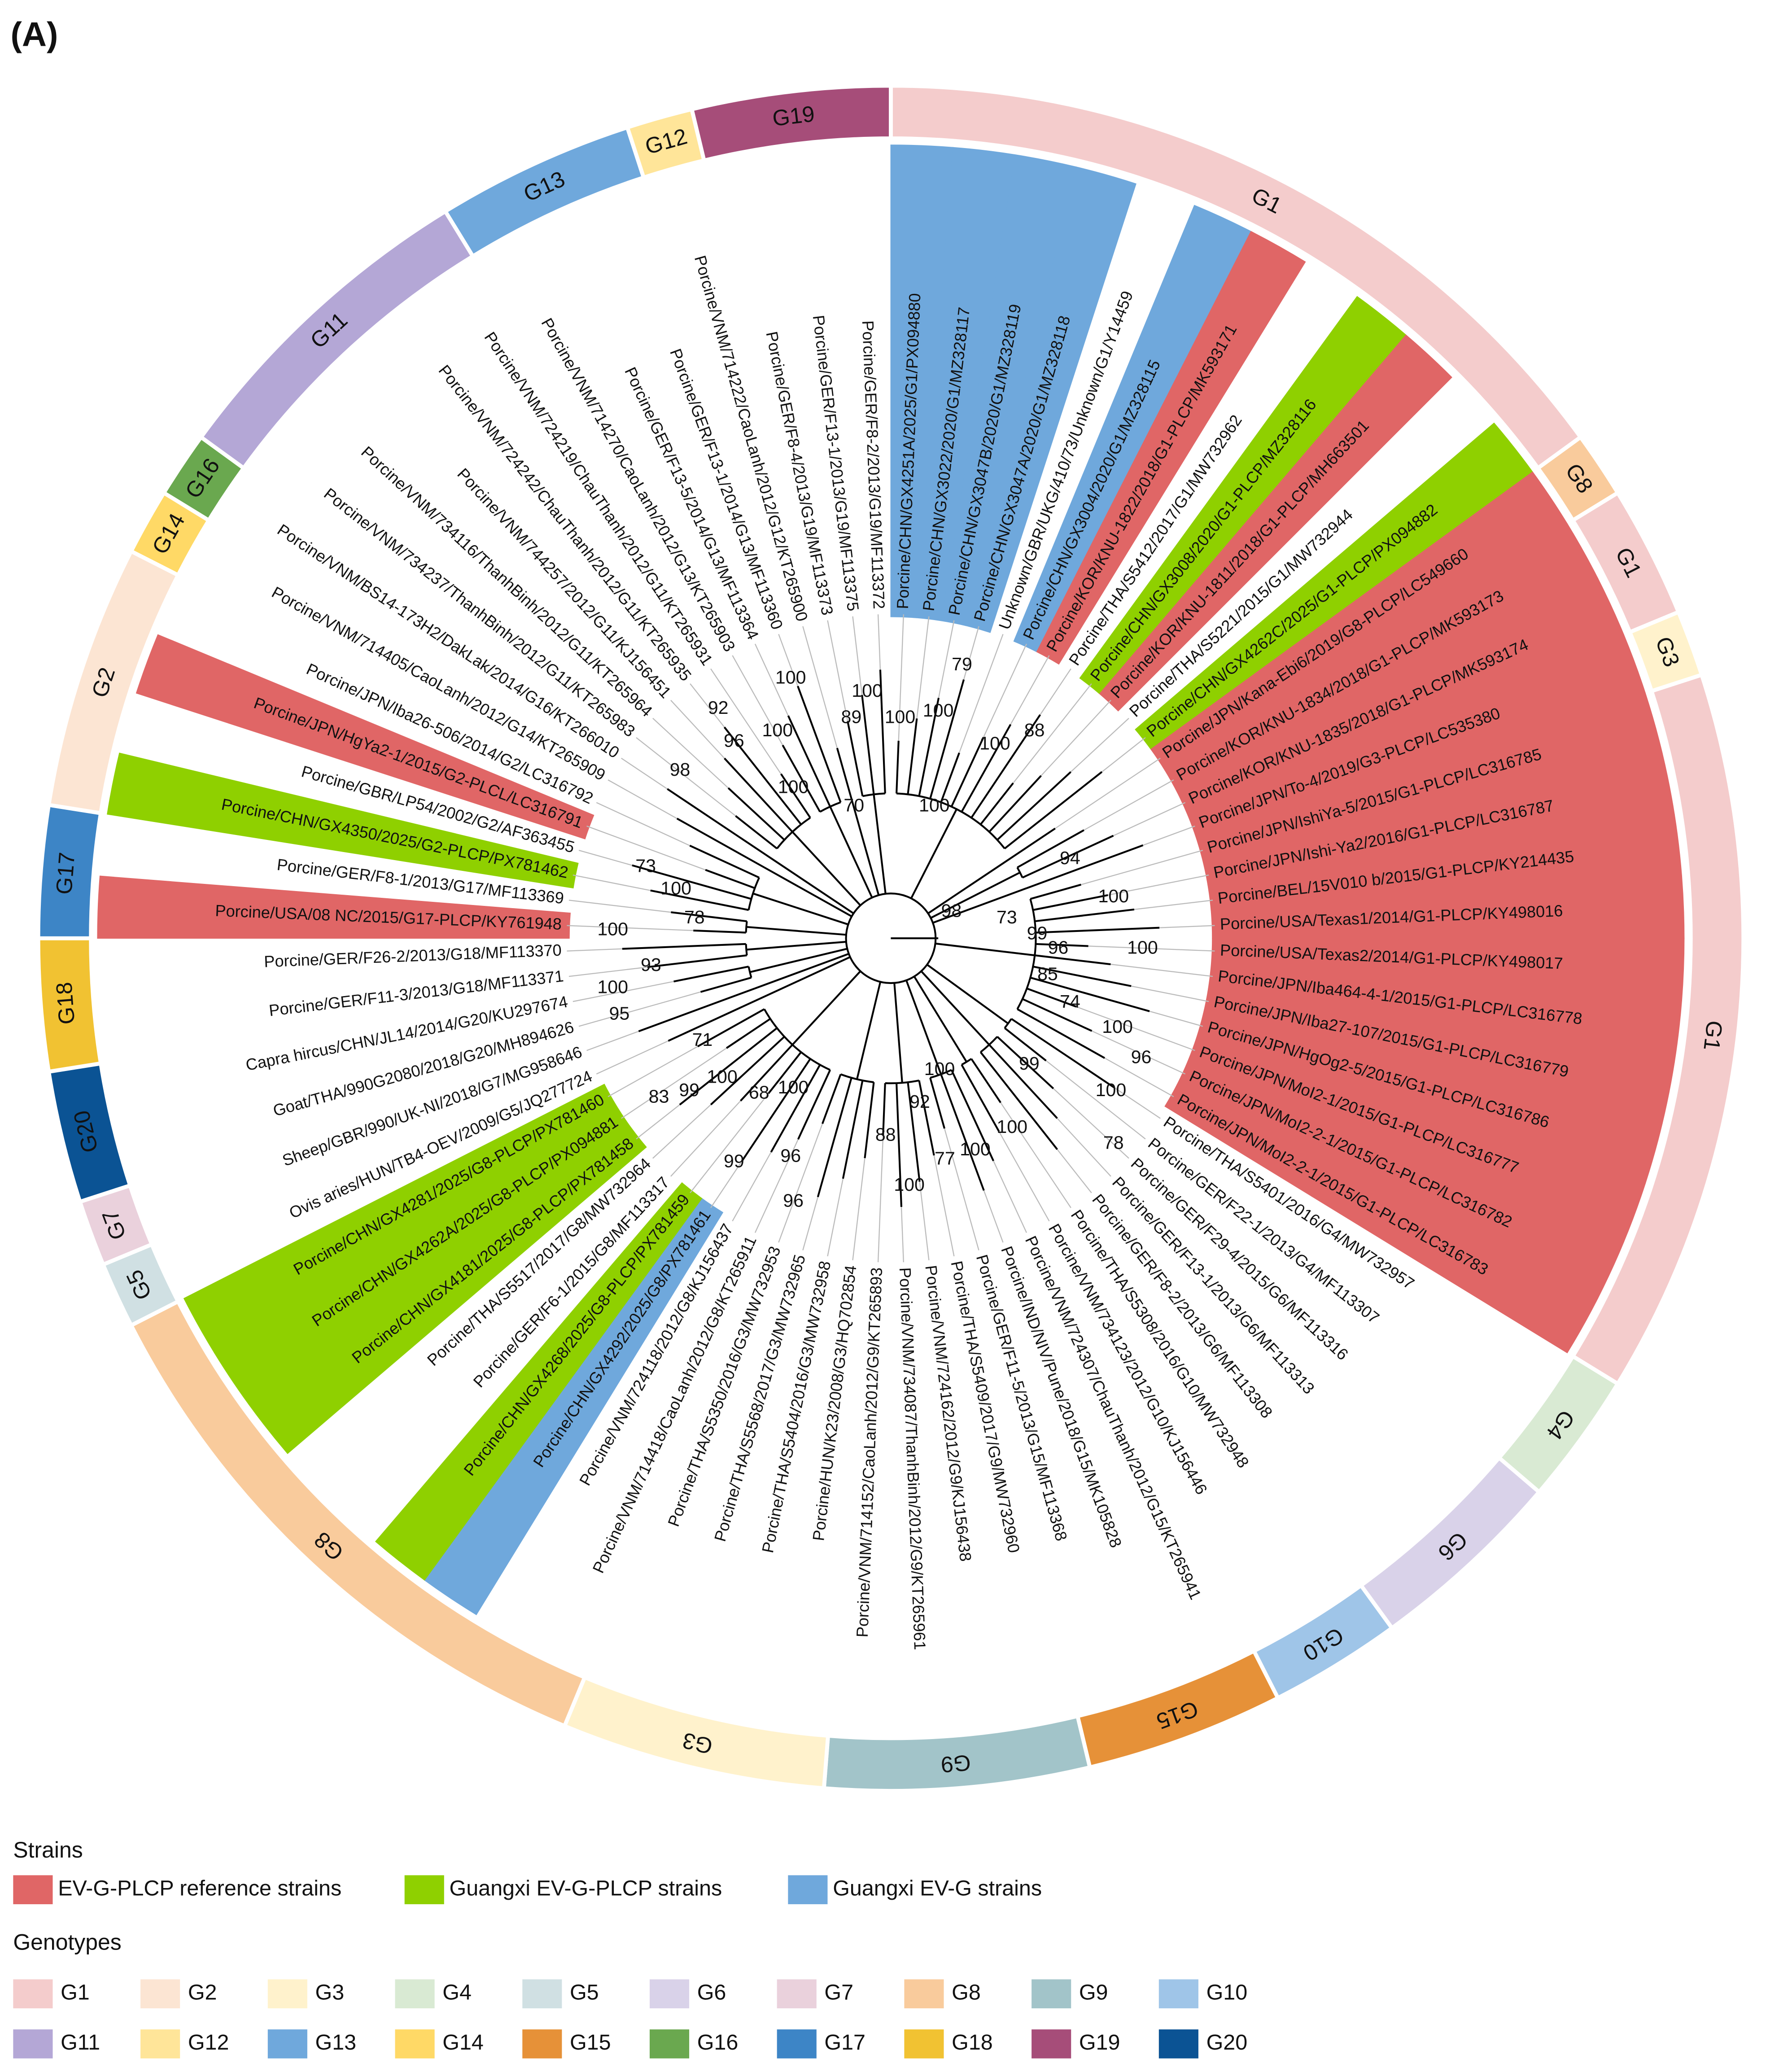 Image resolution: width=1779 pixels, height=2072 pixels. I want to click on legend-label: G2, so click(202, 1992).